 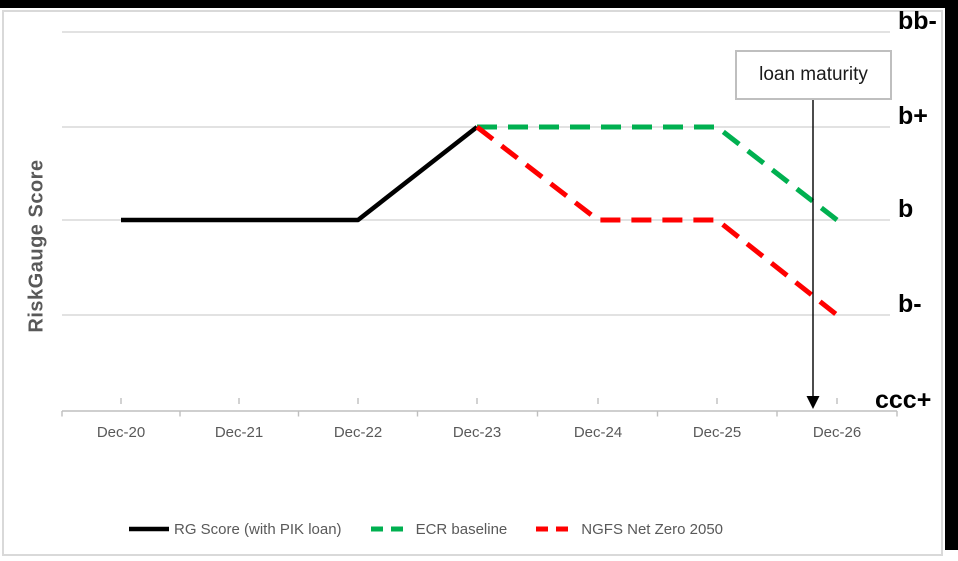 I want to click on x-tick-label: Dec-22, so click(x=358, y=432).